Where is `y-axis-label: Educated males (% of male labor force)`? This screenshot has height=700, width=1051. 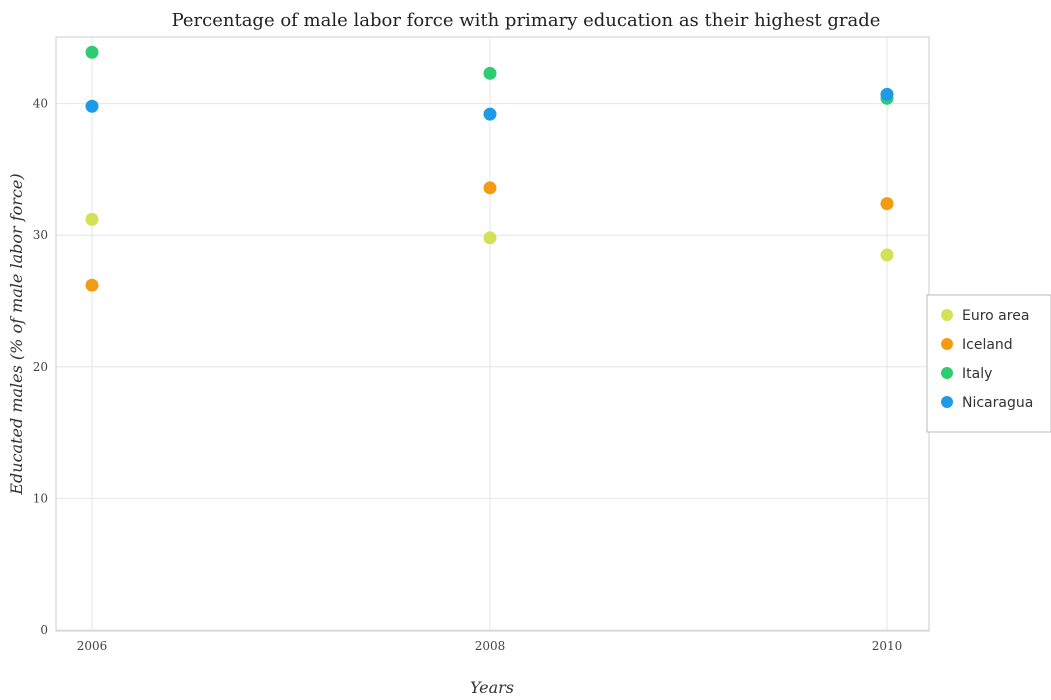 y-axis-label: Educated males (% of male labor force) is located at coordinates (16, 334).